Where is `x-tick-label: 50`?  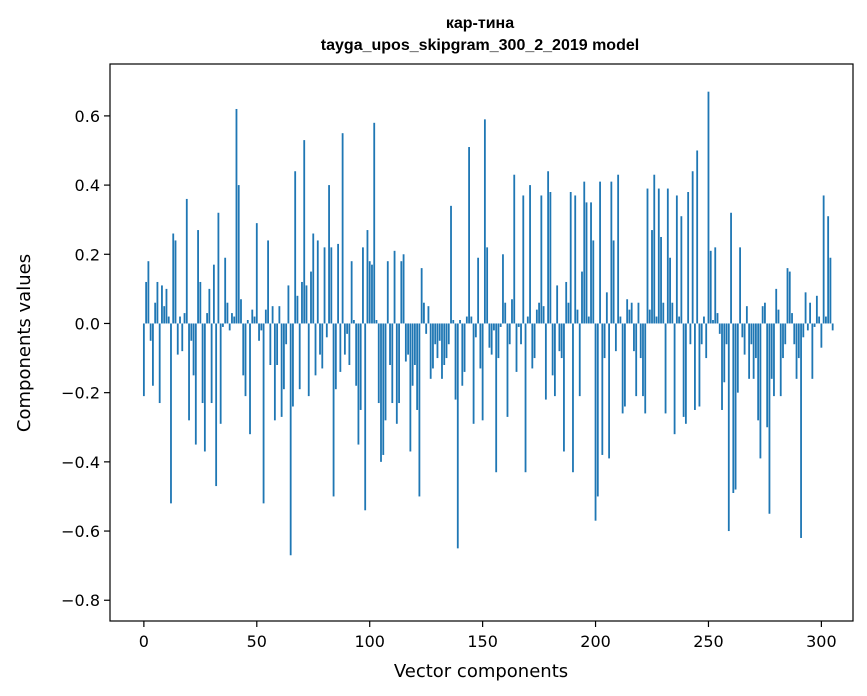 x-tick-label: 50 is located at coordinates (257, 641).